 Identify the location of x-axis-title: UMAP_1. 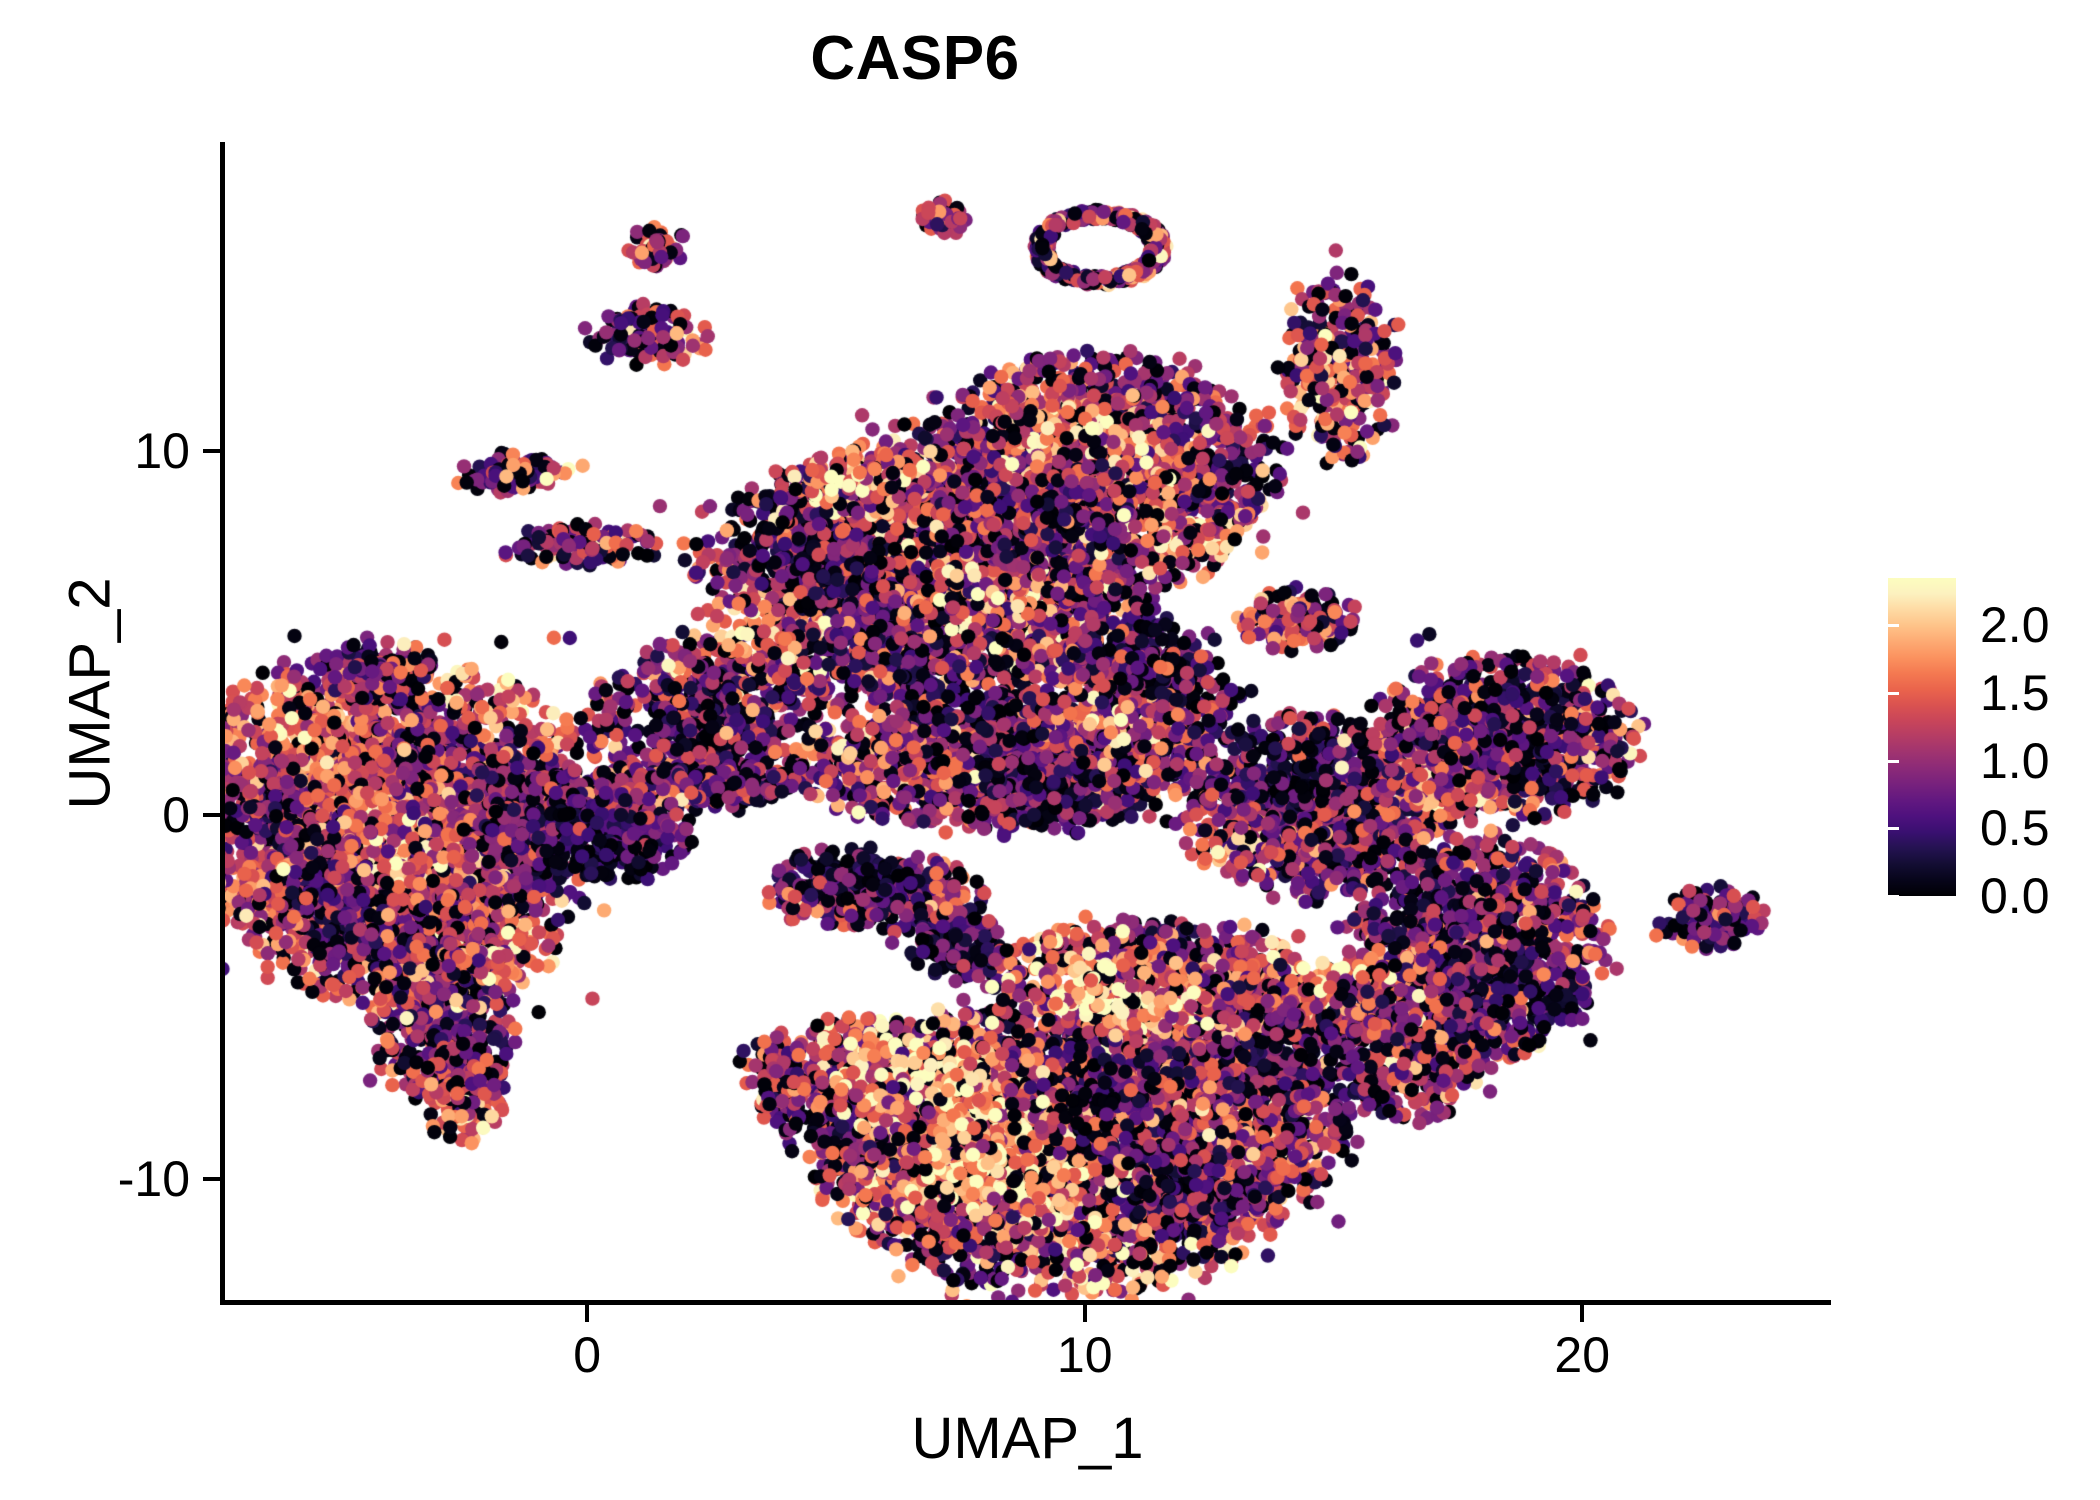
(1027, 1438).